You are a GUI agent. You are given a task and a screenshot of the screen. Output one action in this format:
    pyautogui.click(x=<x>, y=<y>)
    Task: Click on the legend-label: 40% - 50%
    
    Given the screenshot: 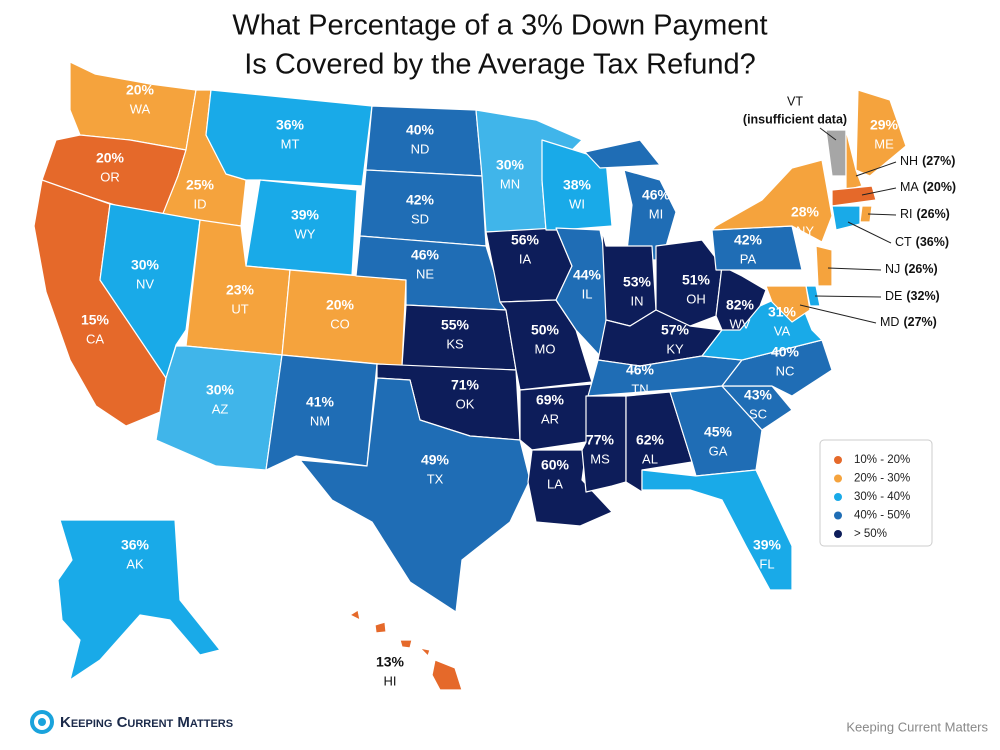 What is the action you would take?
    pyautogui.click(x=882, y=516)
    